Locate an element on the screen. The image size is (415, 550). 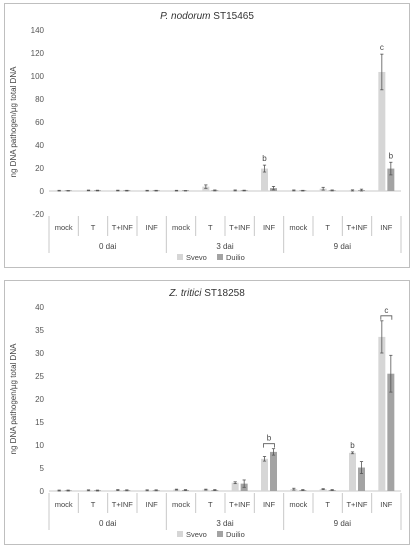
chart-title-species: Z. tritici is located at coordinates (185, 293).